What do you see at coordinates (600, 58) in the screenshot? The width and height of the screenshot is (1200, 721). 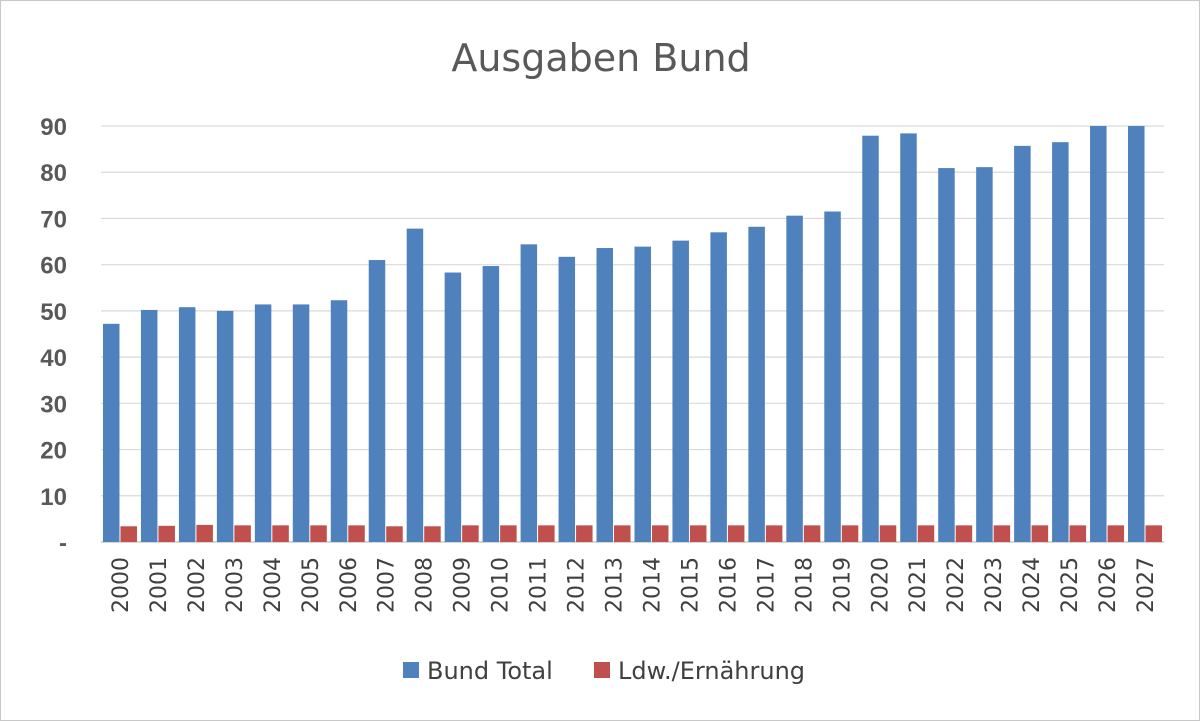 I see `chart-title: Ausgaben Bund` at bounding box center [600, 58].